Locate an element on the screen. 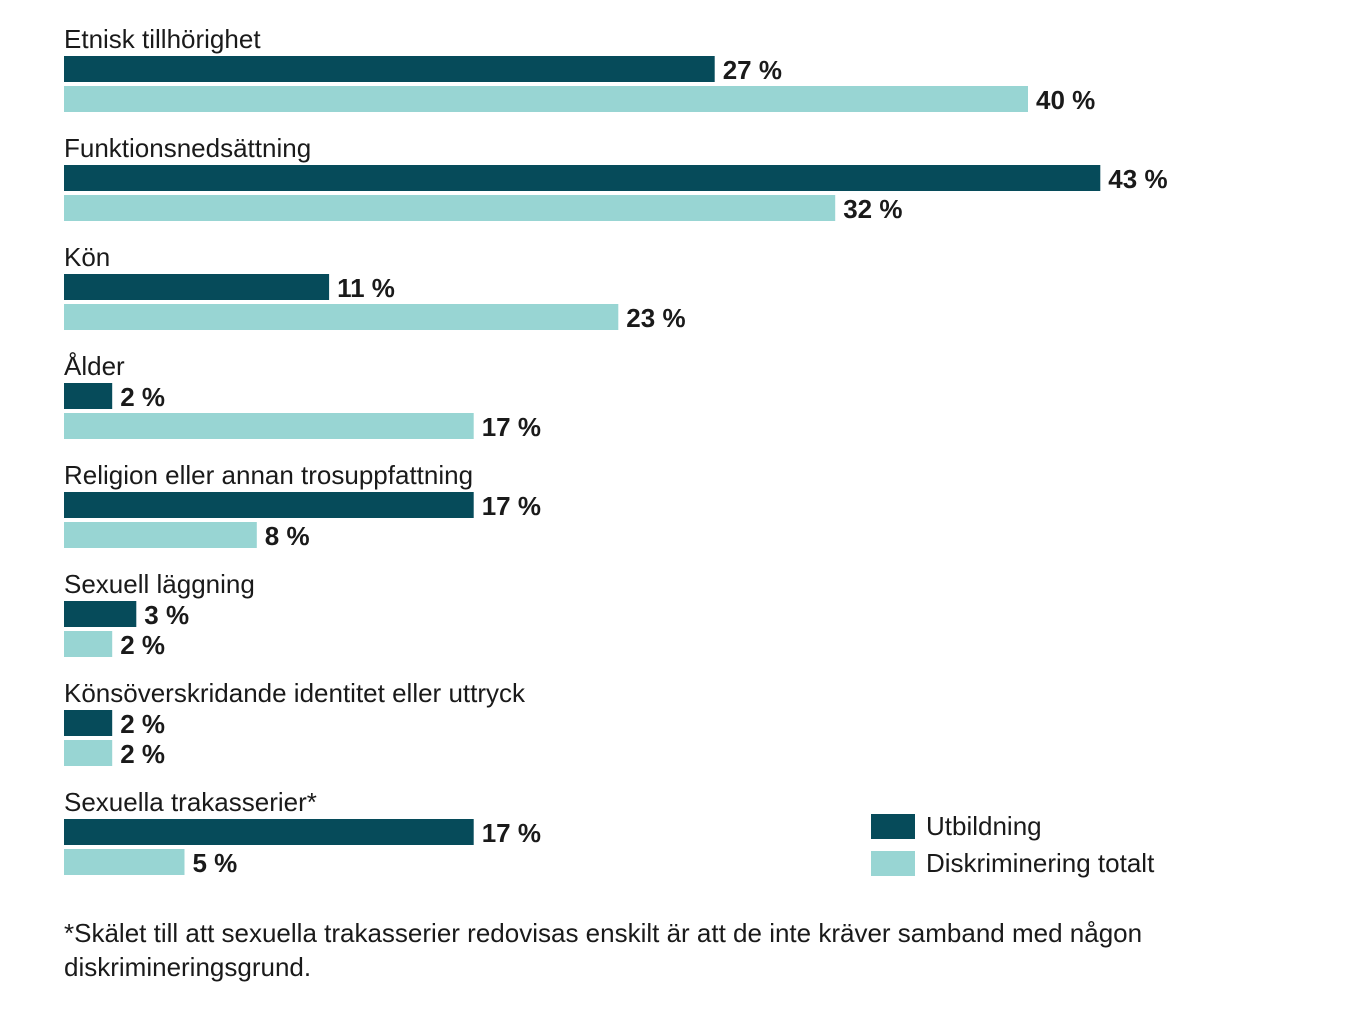 Image resolution: width=1358 pixels, height=1018 pixels. data-label: 11 % is located at coordinates (366, 288).